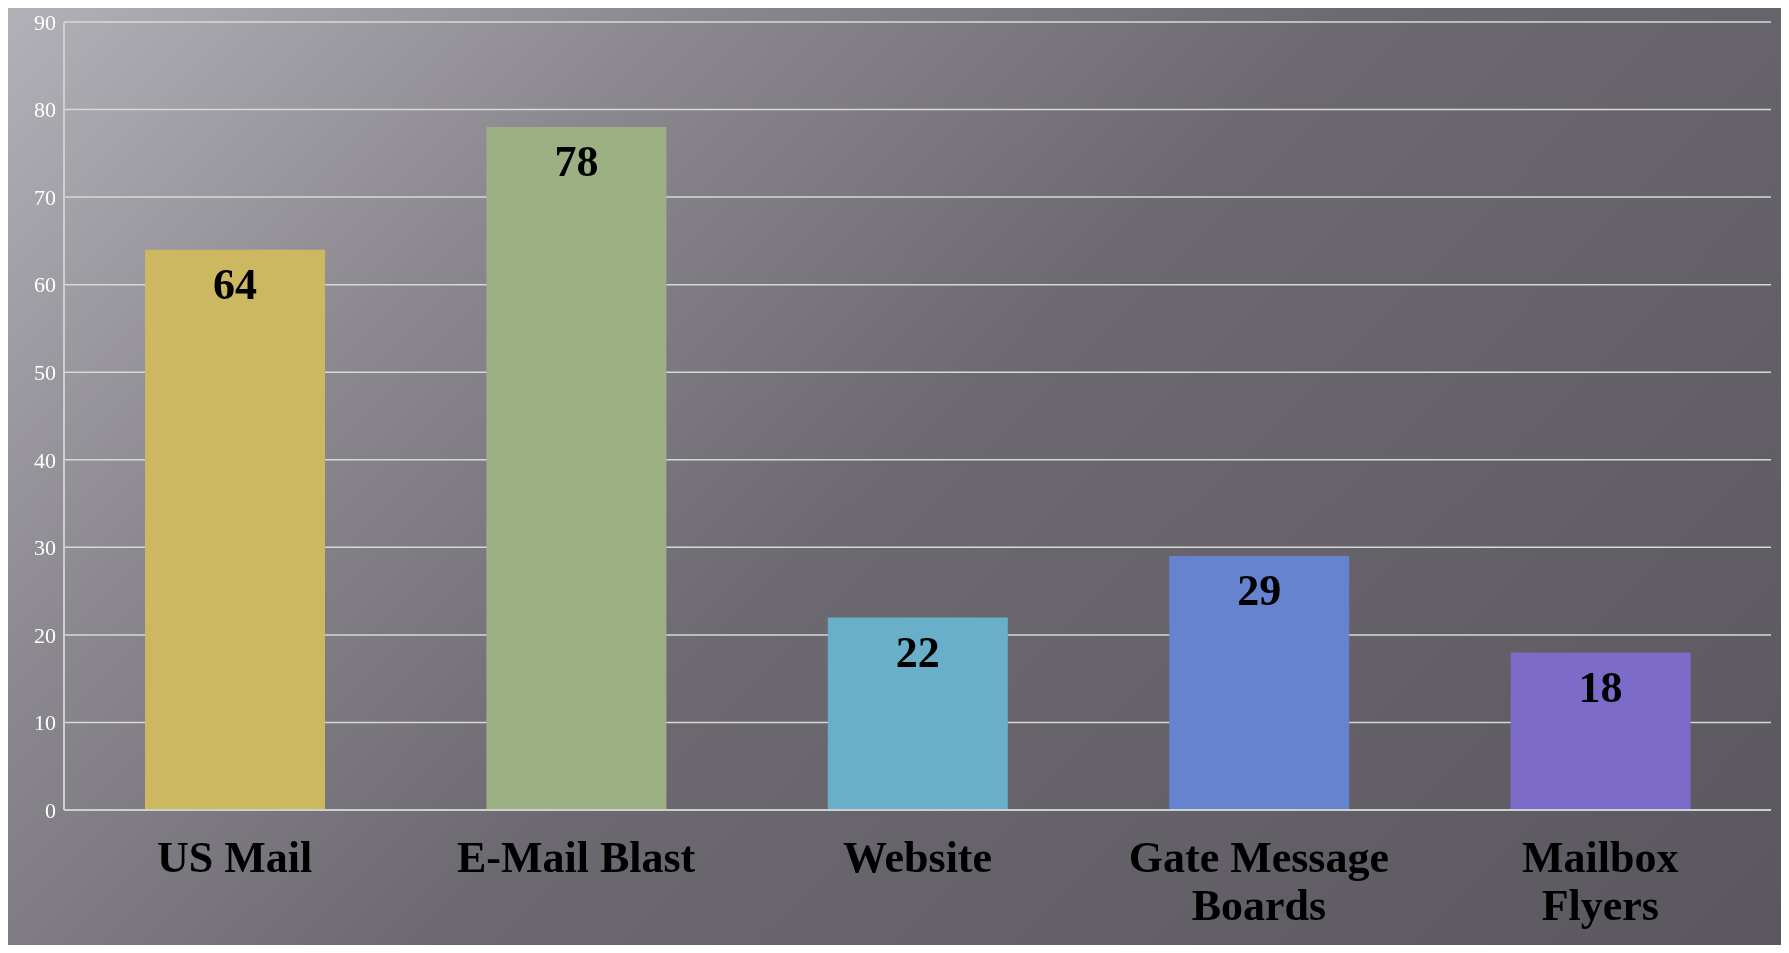 The height and width of the screenshot is (953, 1789). Describe the element at coordinates (576, 857) in the screenshot. I see `x-tick-label: E-Mail Blast` at that location.